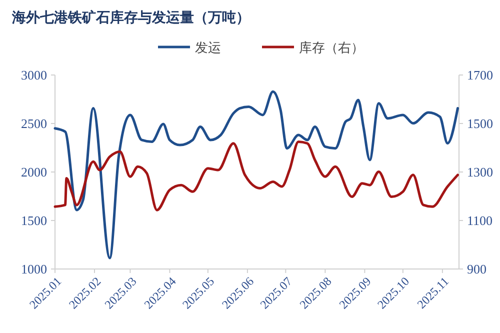  Describe the element at coordinates (480, 172) in the screenshot. I see `y2-tick-label: 1300` at that location.